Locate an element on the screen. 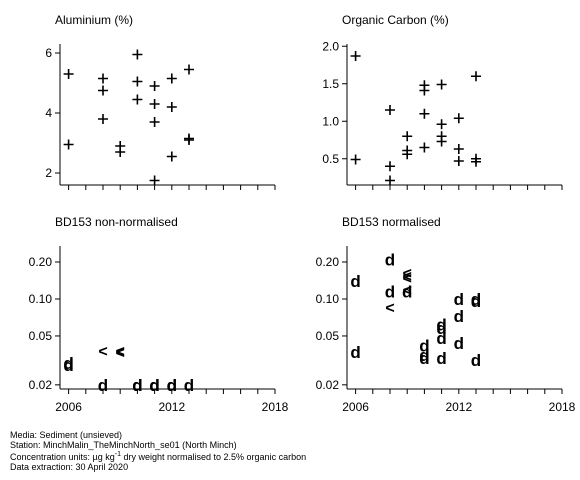 This screenshot has width=580, height=480. units-superscript: -1 is located at coordinates (117, 454).